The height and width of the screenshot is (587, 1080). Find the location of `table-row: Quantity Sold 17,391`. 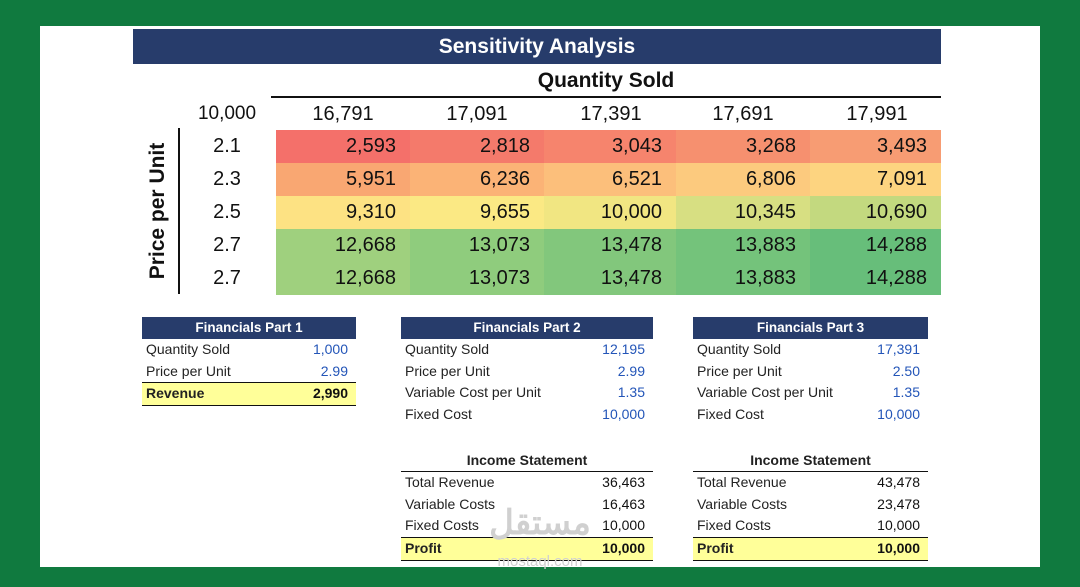

table-row: Quantity Sold 17,391 is located at coordinates (810, 350).